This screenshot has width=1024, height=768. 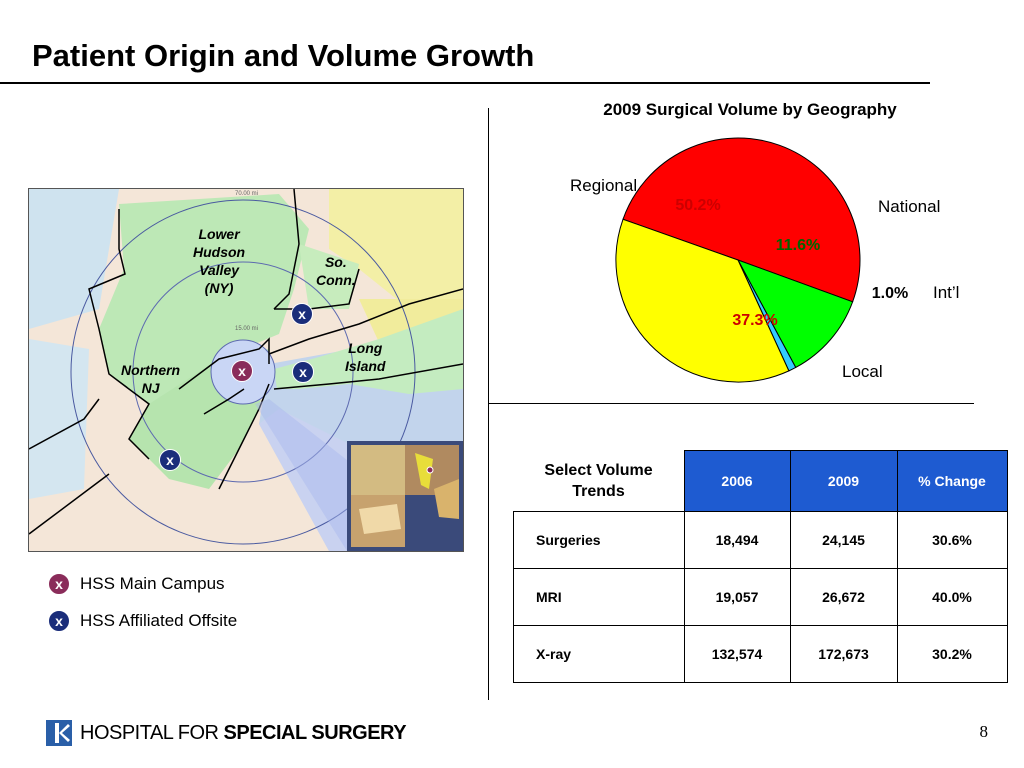 What do you see at coordinates (795, 314) in the screenshot?
I see `pie-slice-national` at bounding box center [795, 314].